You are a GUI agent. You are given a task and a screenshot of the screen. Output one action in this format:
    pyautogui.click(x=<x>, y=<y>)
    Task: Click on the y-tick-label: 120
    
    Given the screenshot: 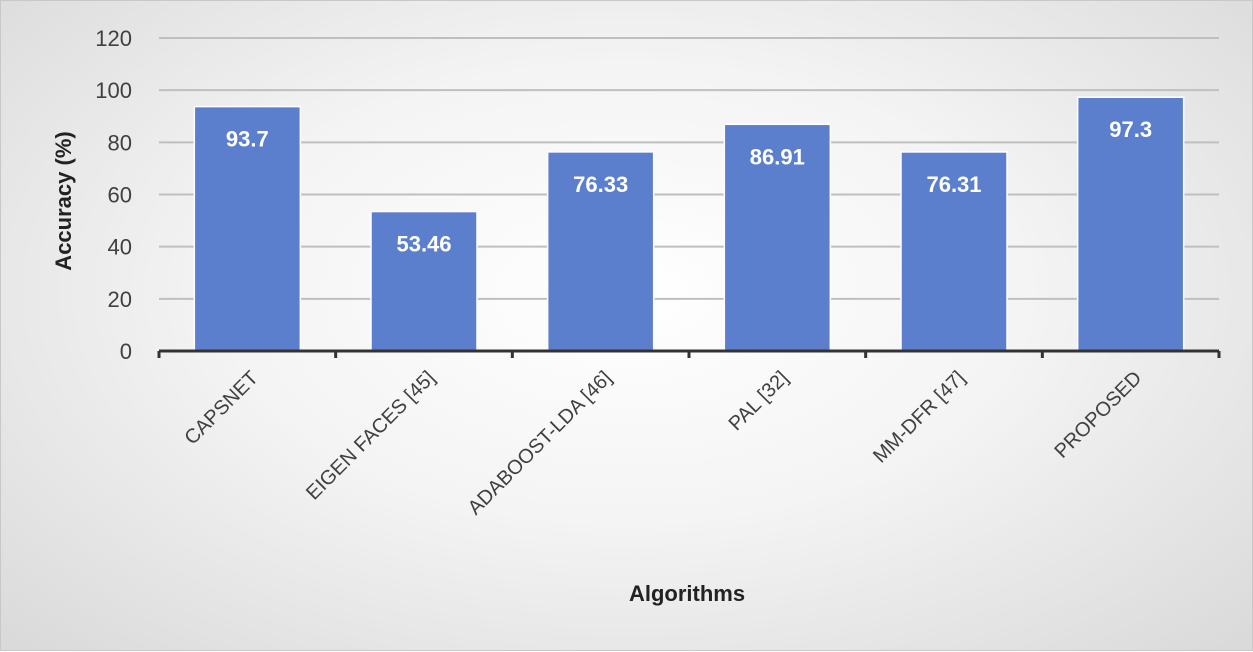 What is the action you would take?
    pyautogui.click(x=113, y=38)
    